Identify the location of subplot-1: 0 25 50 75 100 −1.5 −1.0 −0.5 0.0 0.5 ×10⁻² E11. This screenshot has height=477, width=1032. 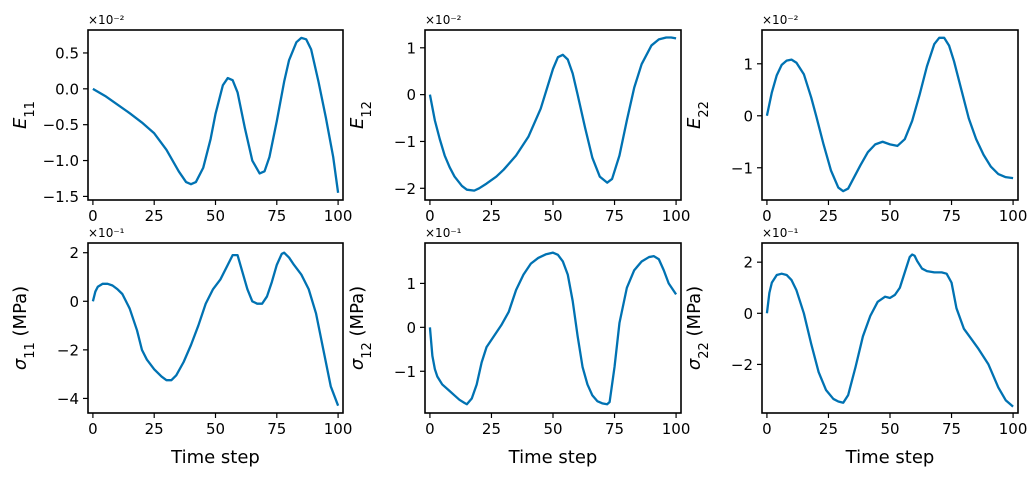
(181, 119).